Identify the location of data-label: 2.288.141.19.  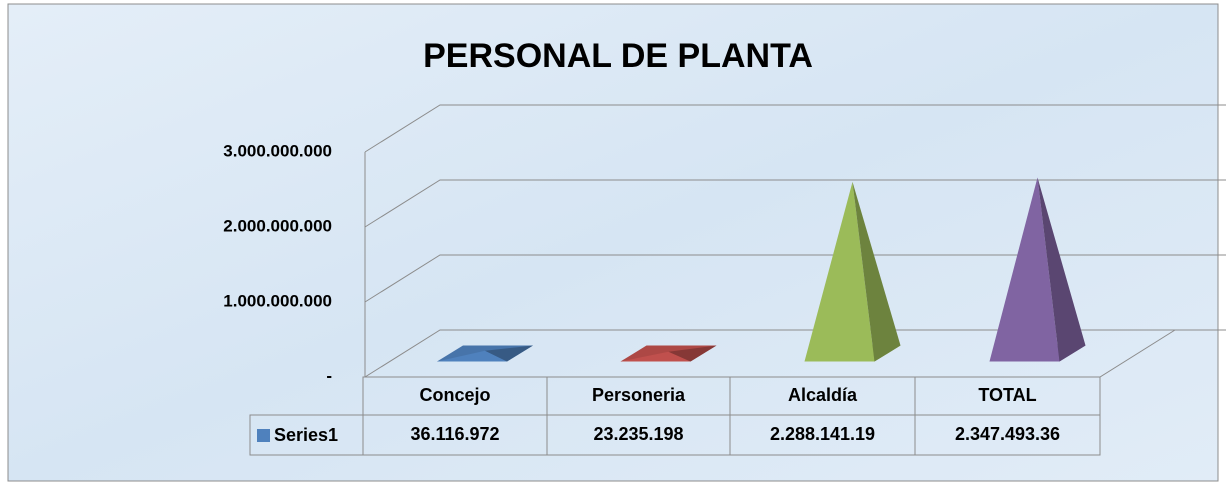
(822, 434).